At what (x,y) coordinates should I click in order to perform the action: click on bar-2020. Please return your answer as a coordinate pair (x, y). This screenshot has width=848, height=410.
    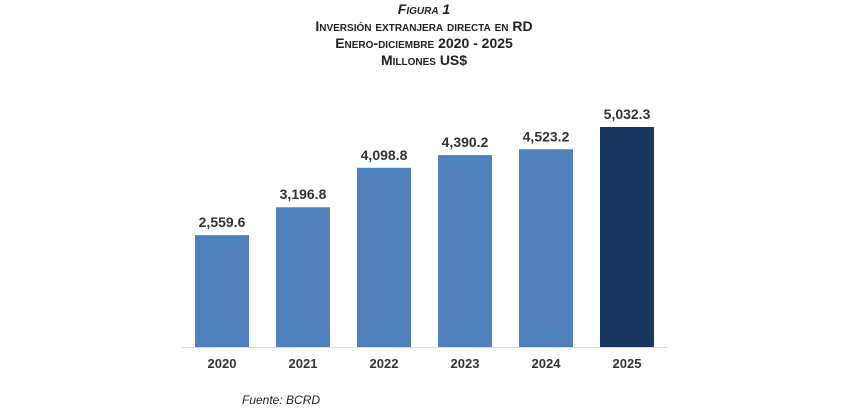
    Looking at the image, I should click on (222, 291).